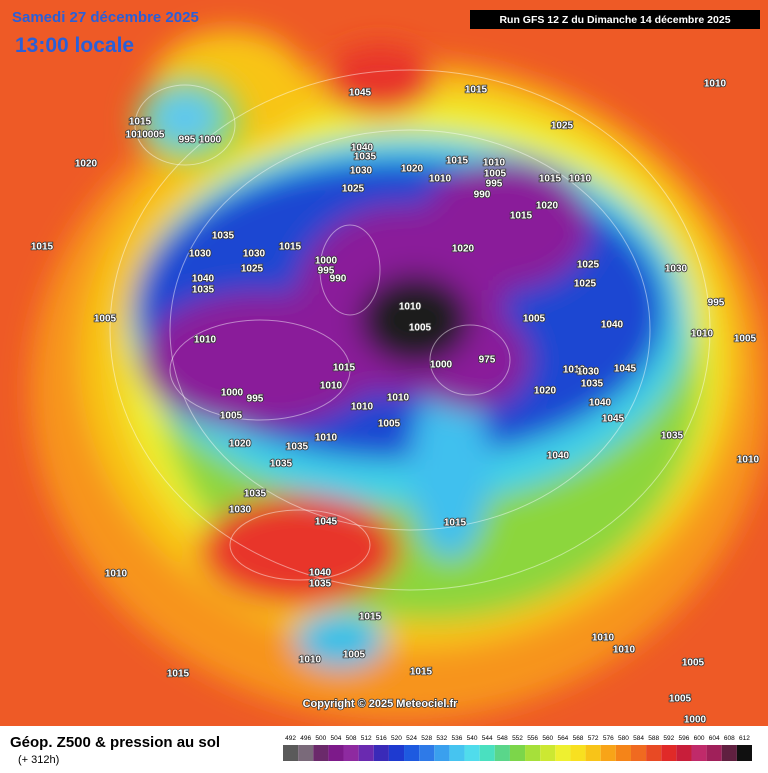 The width and height of the screenshot is (768, 773). What do you see at coordinates (547, 738) in the screenshot?
I see `scale-label: 560` at bounding box center [547, 738].